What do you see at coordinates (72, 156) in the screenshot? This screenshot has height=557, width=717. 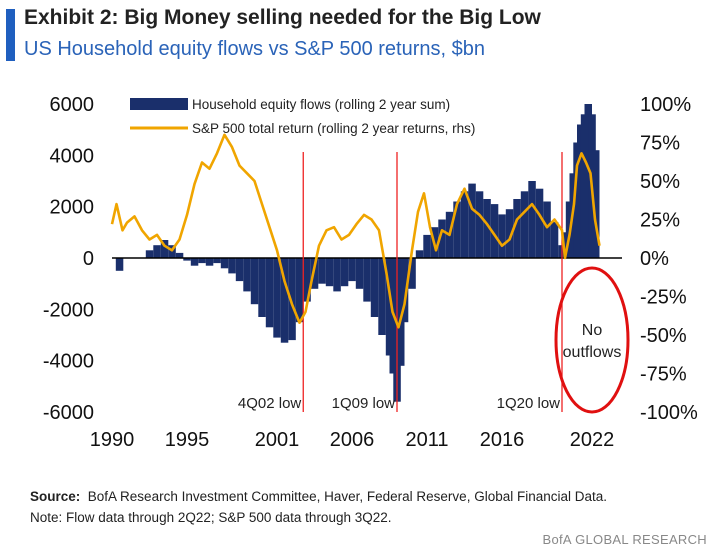 I see `y-tick-label: 4000` at bounding box center [72, 156].